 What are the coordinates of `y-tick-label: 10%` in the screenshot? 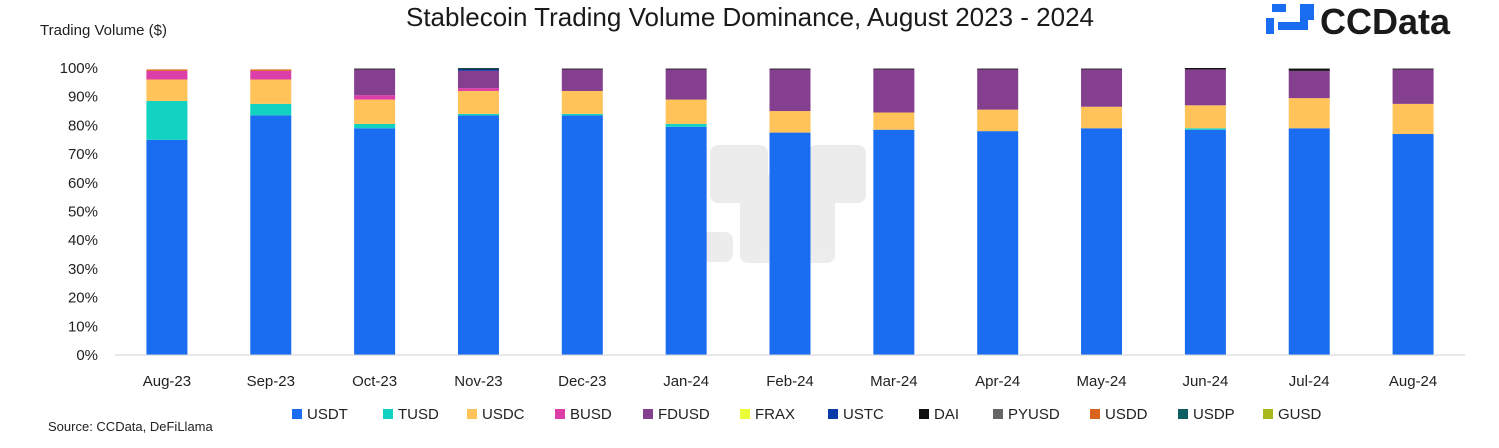 It's located at (83, 326).